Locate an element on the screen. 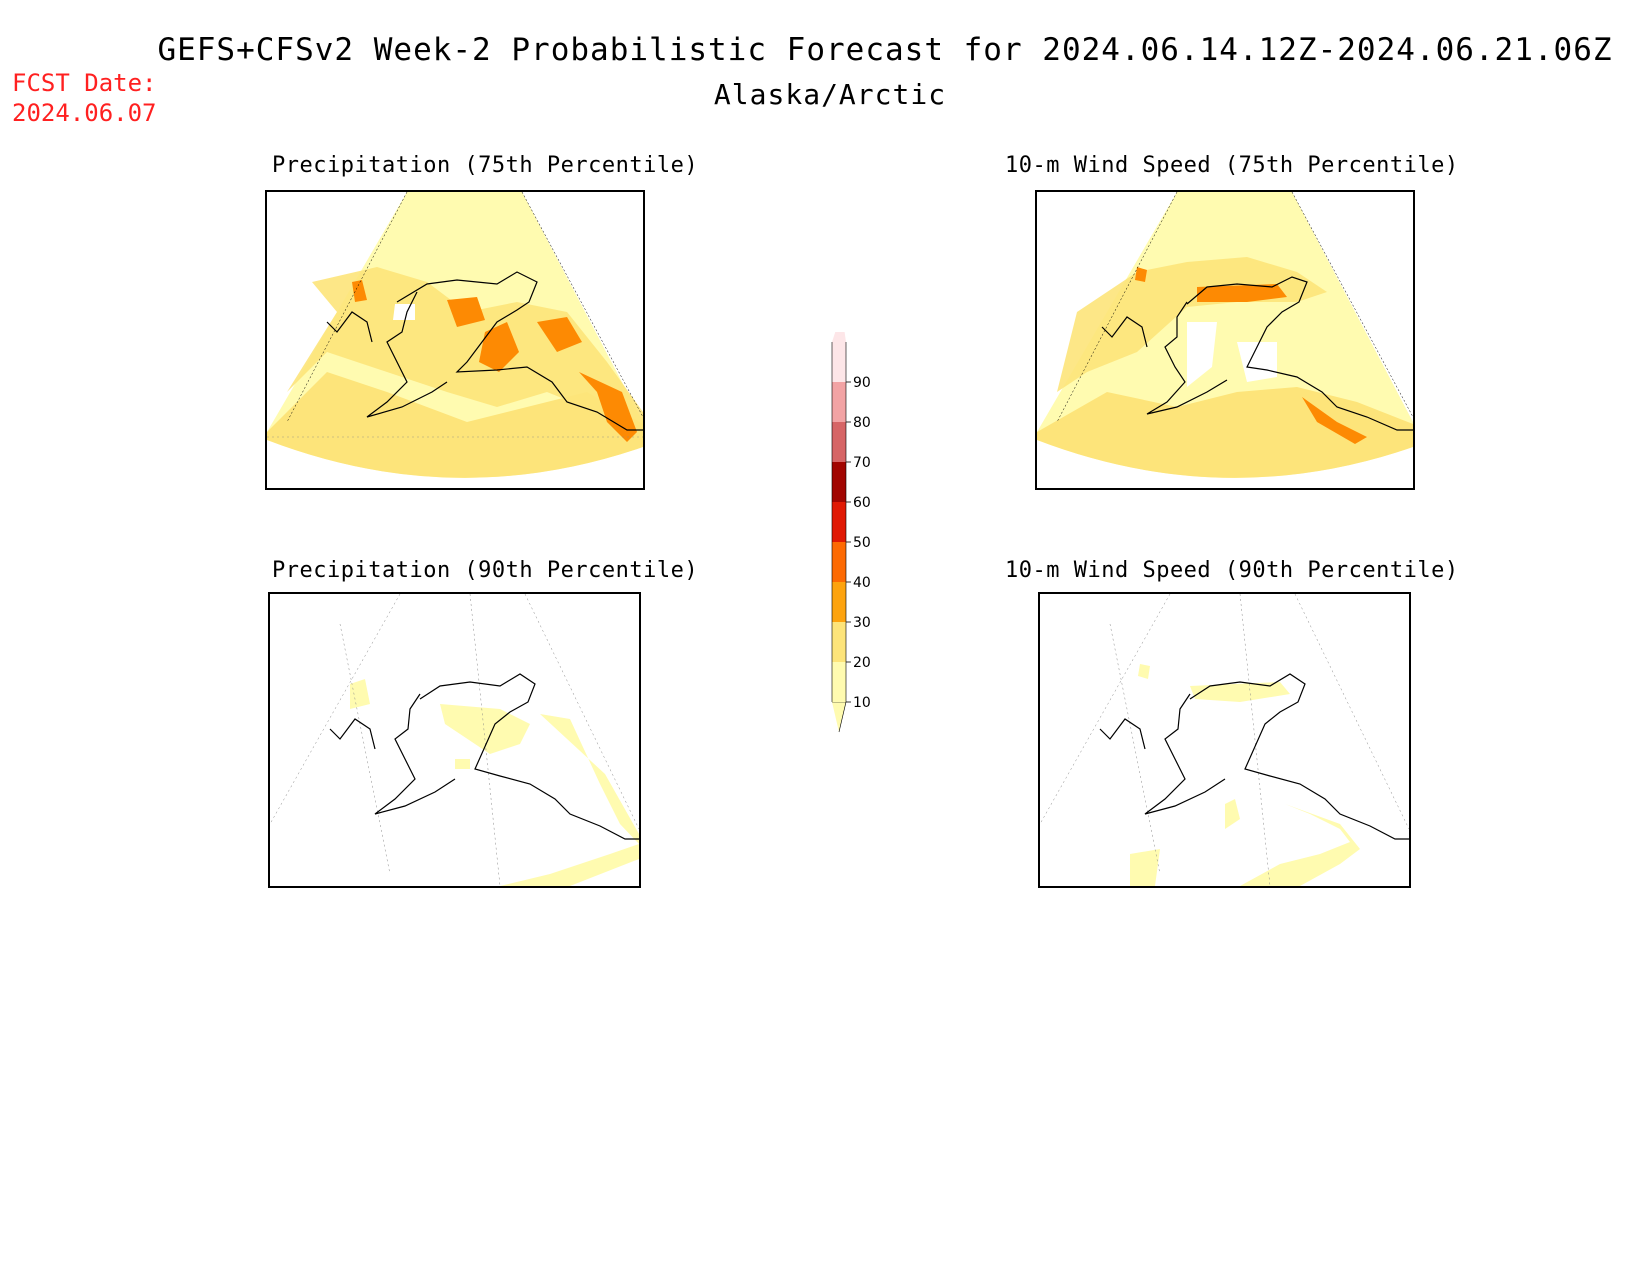  legend-tick-label: 70 is located at coordinates (862, 463).